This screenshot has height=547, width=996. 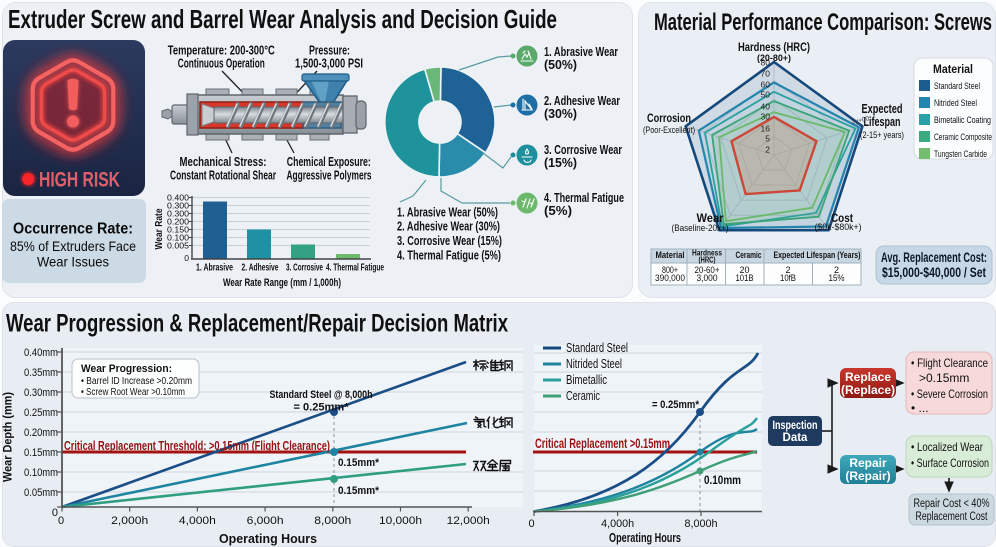 What do you see at coordinates (670, 278) in the screenshot?
I see `svg-text: 390,000` at bounding box center [670, 278].